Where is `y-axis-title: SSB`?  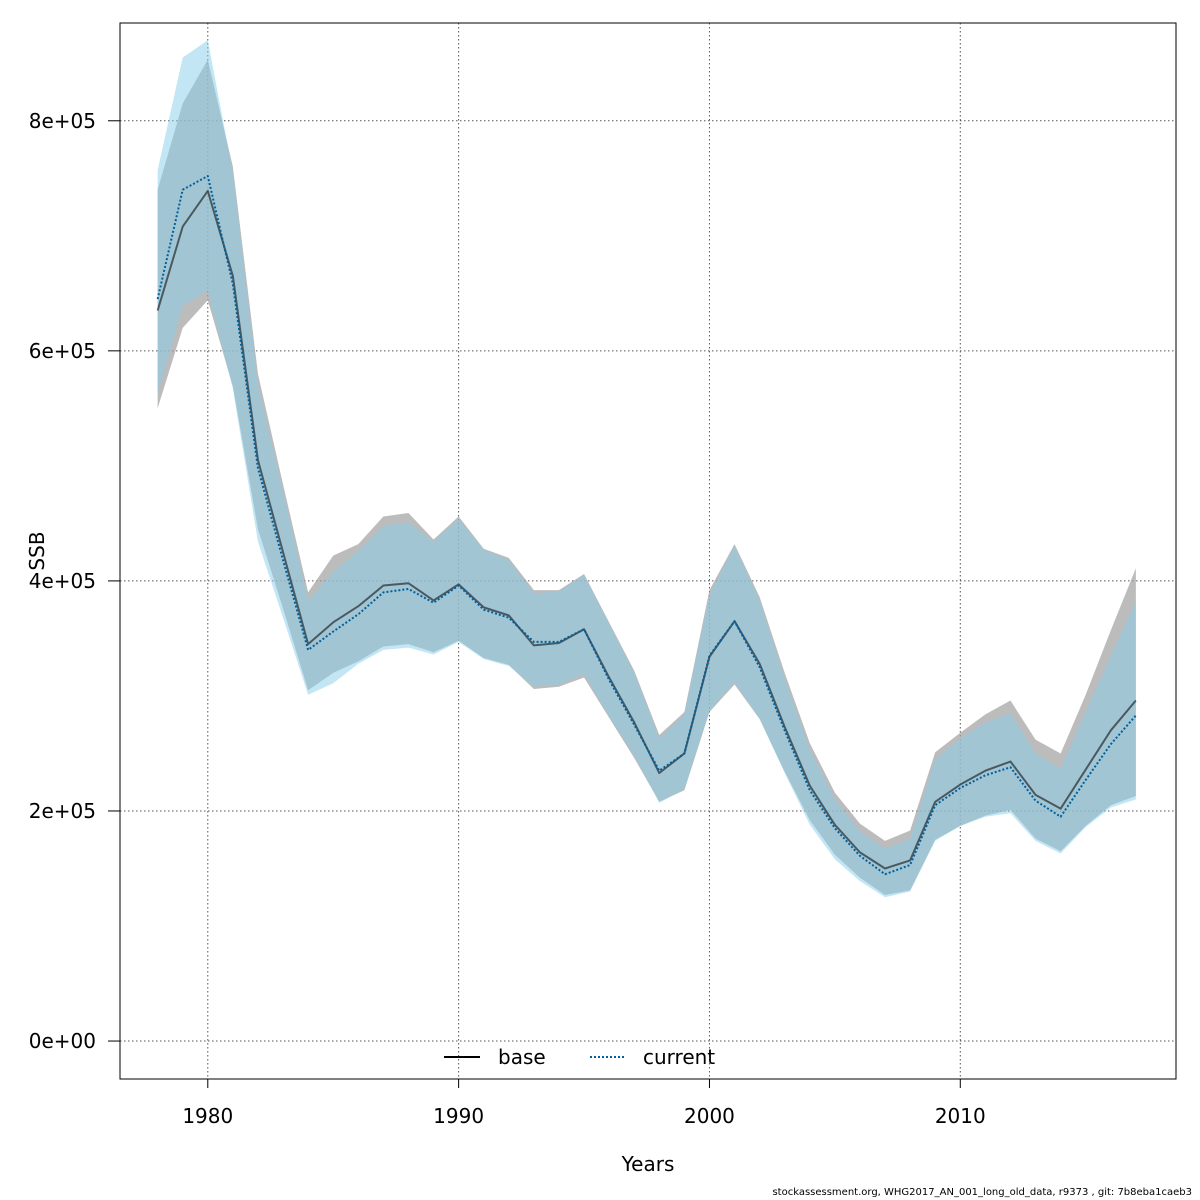 y-axis-title: SSB is located at coordinates (37, 550).